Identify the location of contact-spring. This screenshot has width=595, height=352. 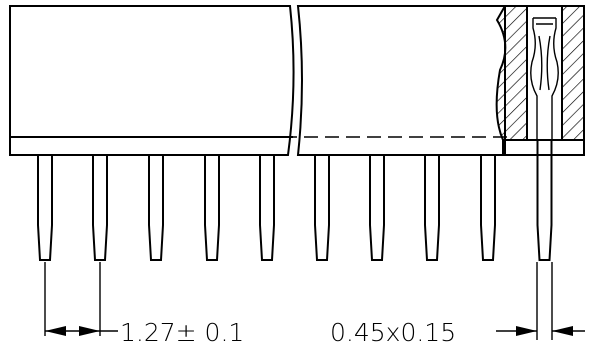
(544, 78).